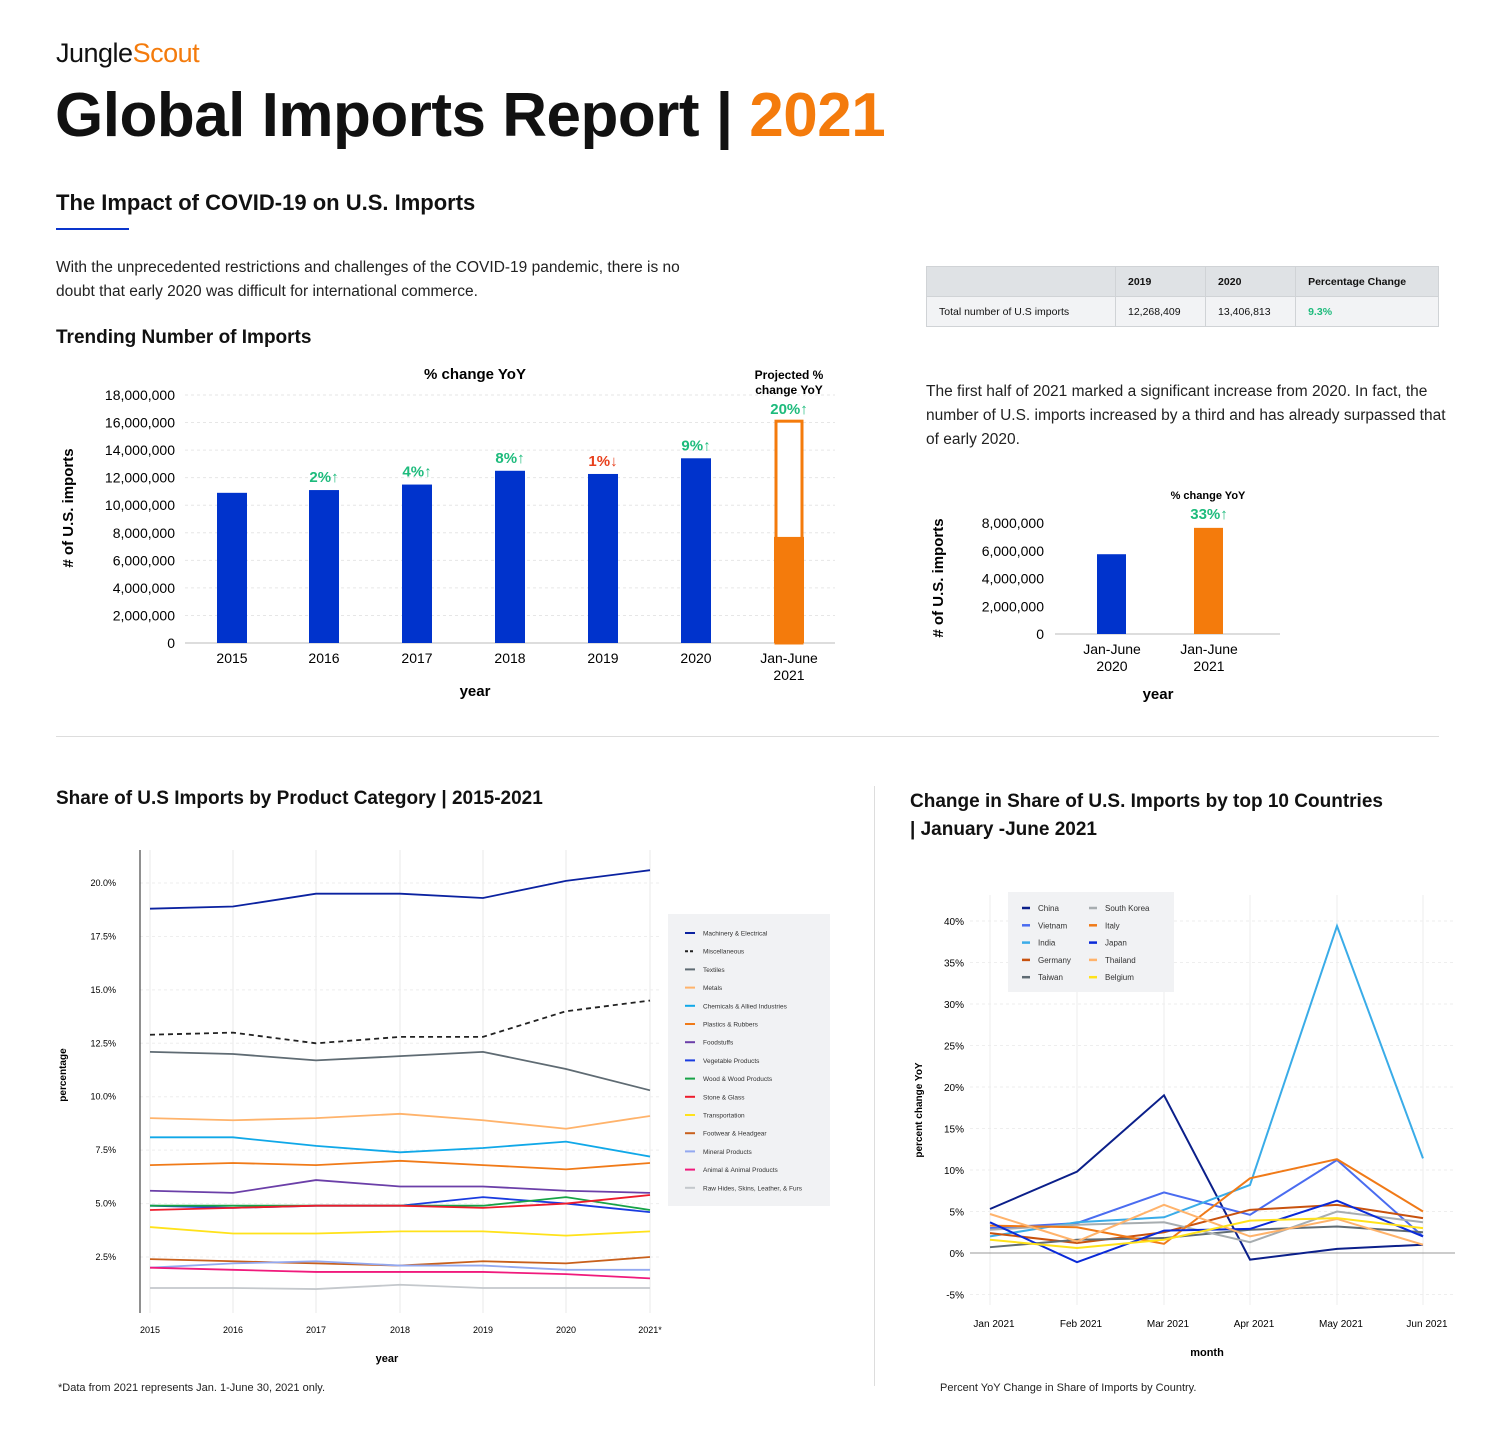 The image size is (1500, 1429). What do you see at coordinates (470, 115) in the screenshot?
I see `page-title: Global Imports Report | 2021` at bounding box center [470, 115].